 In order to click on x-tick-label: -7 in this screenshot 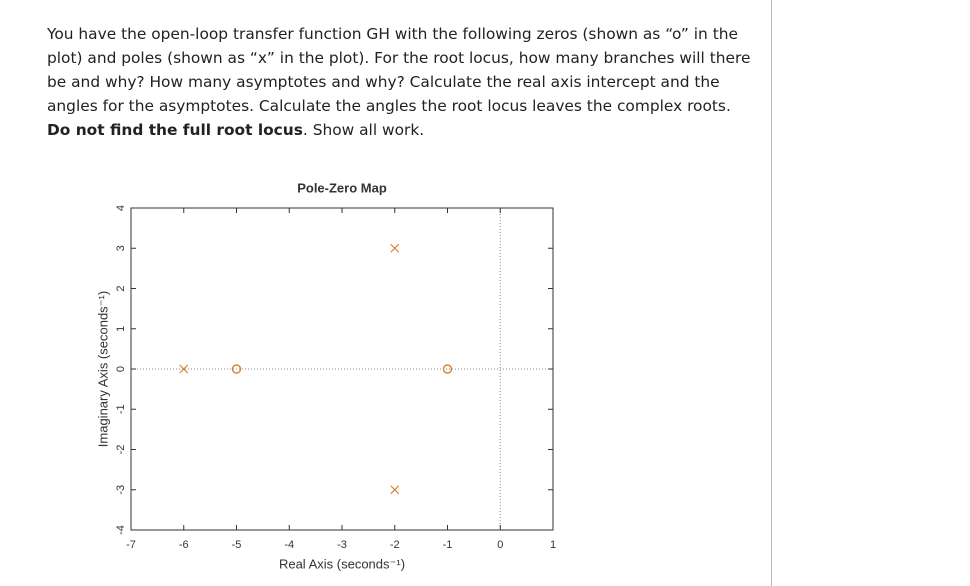, I will do `click(131, 545)`.